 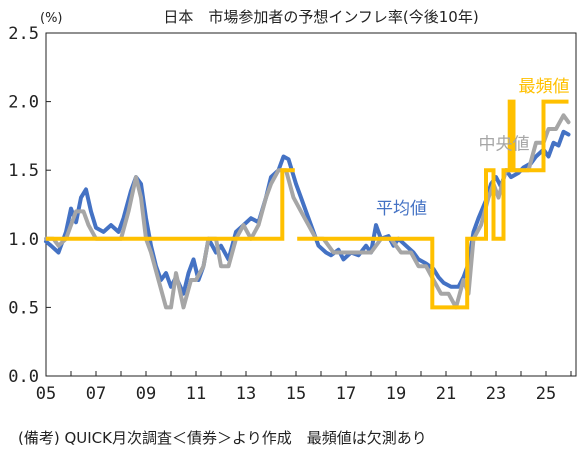 What do you see at coordinates (23, 34) in the screenshot?
I see `y-tick-label: 2.5` at bounding box center [23, 34].